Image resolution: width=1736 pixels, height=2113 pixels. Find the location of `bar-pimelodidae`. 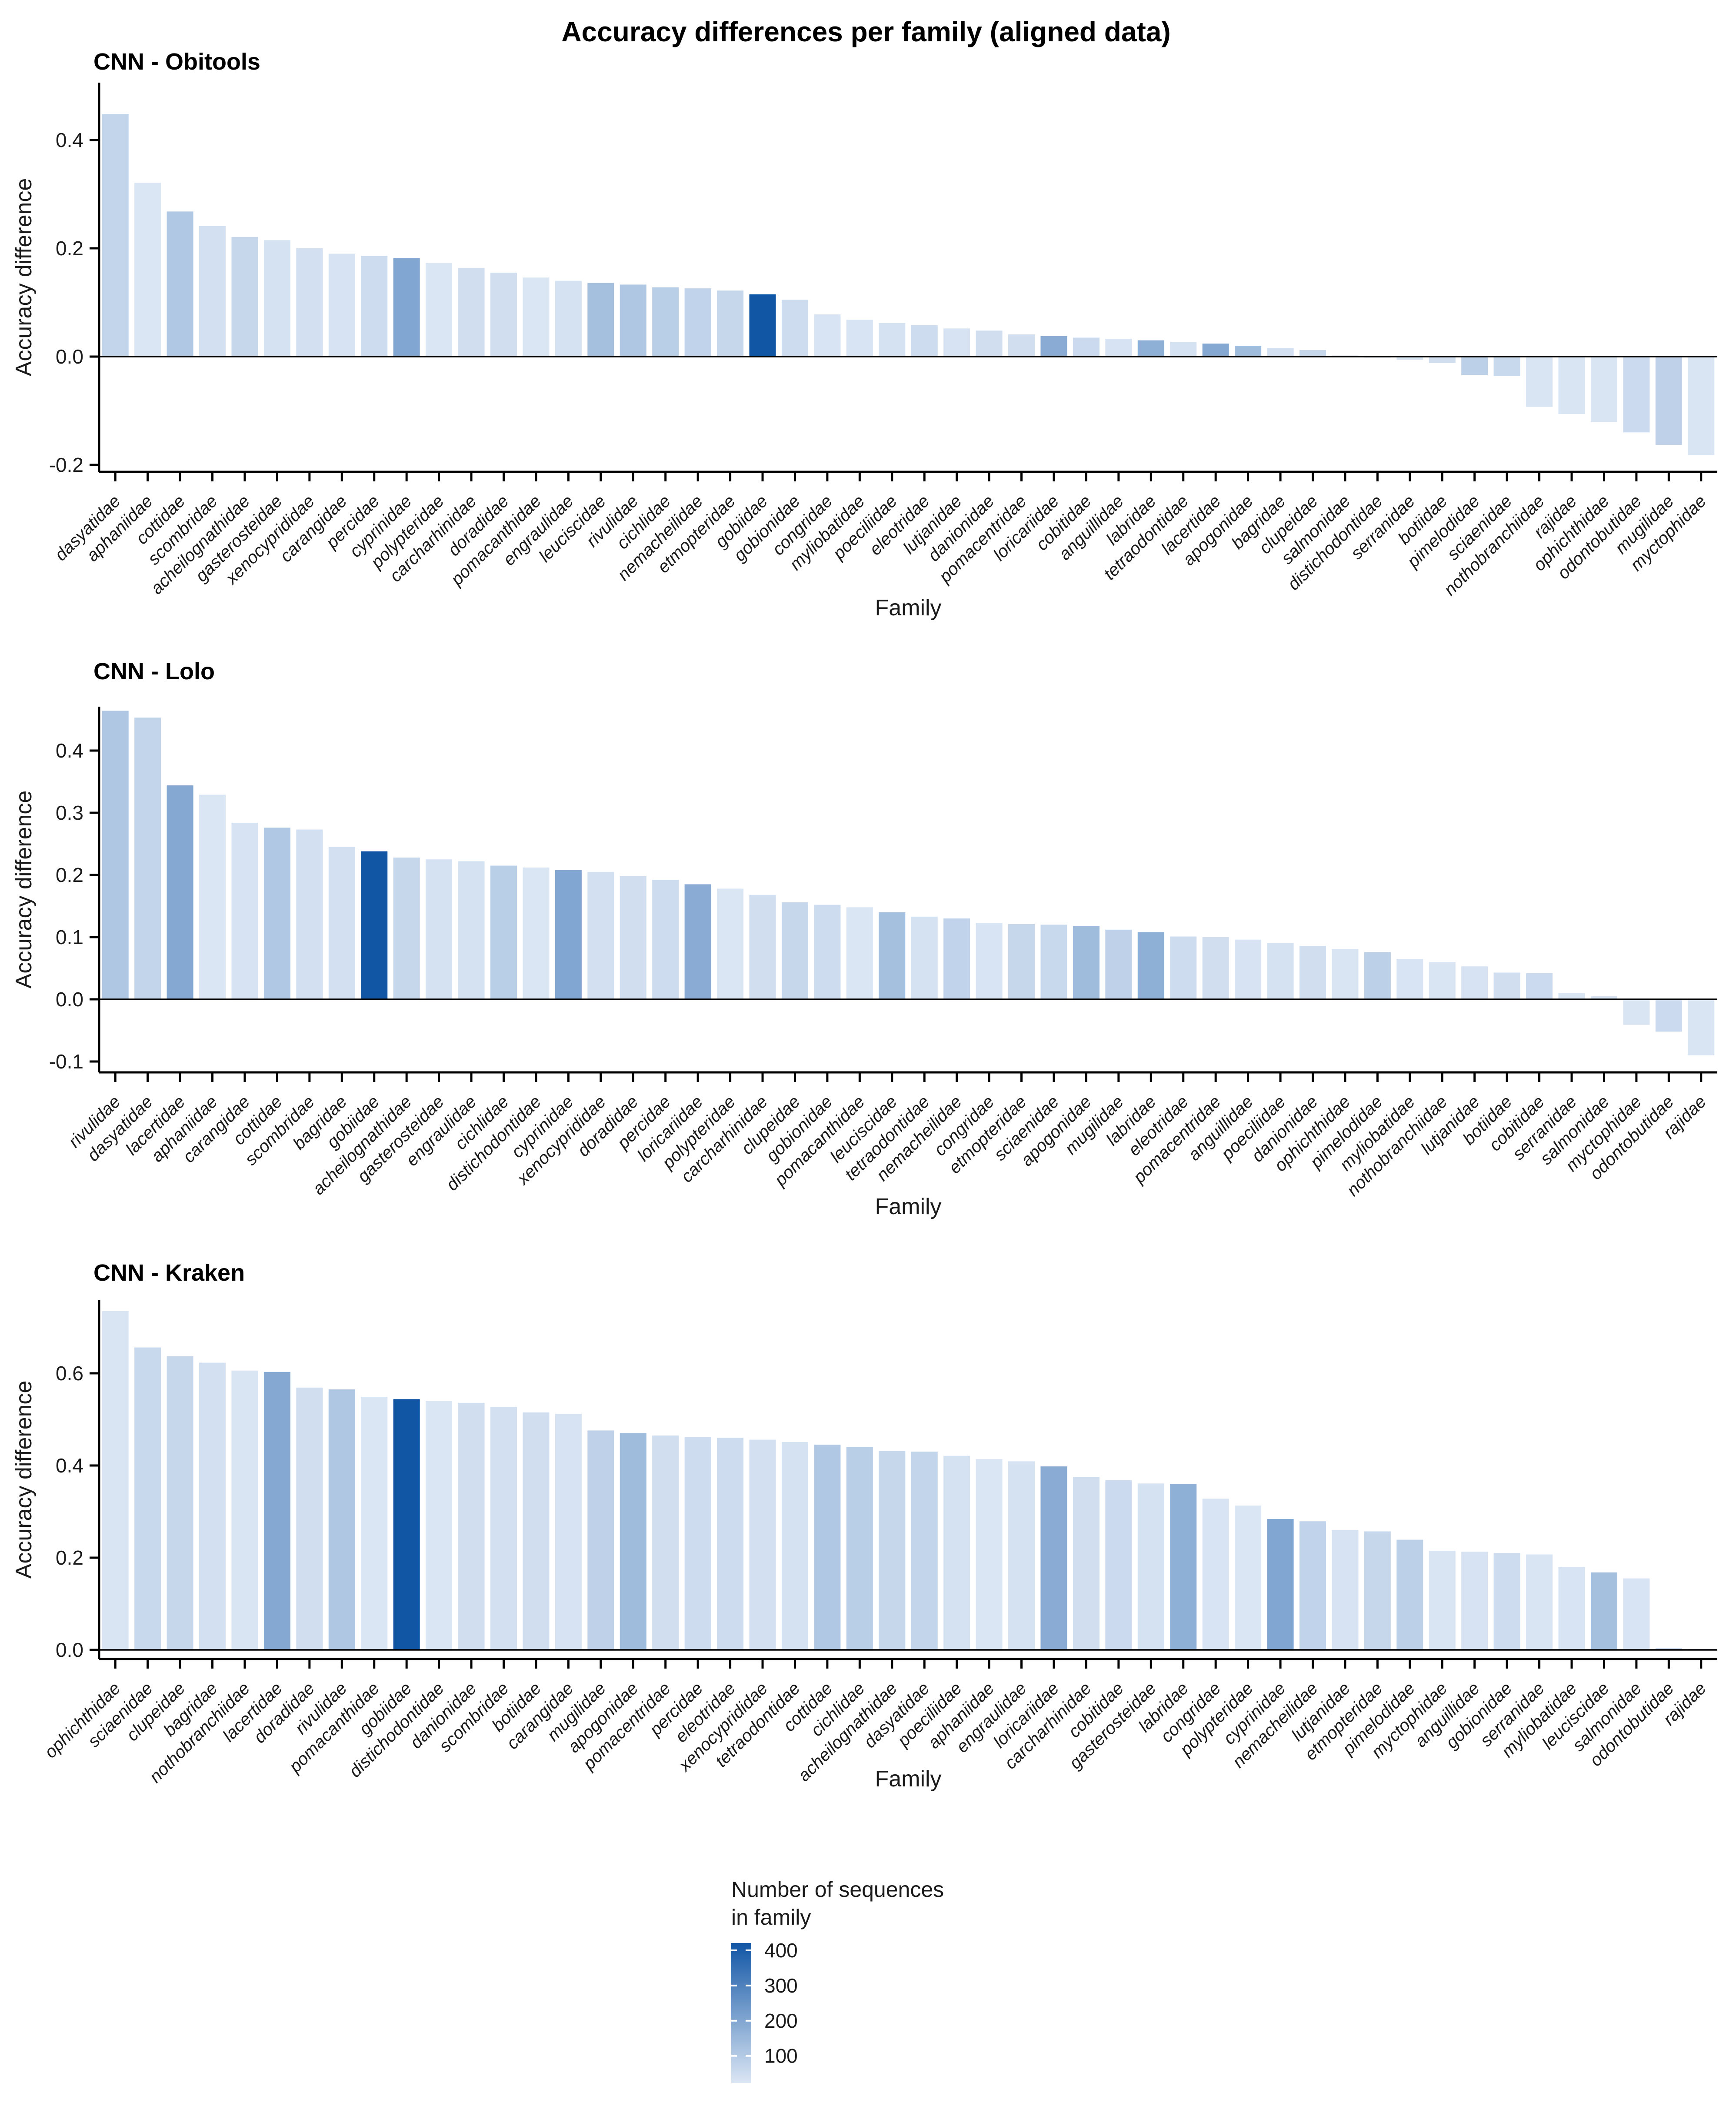

bar-pimelodidae is located at coordinates (1409, 1594).